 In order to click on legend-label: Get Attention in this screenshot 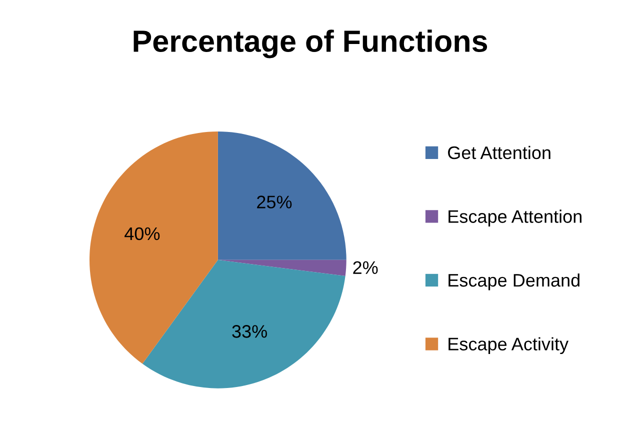, I will do `click(499, 153)`.